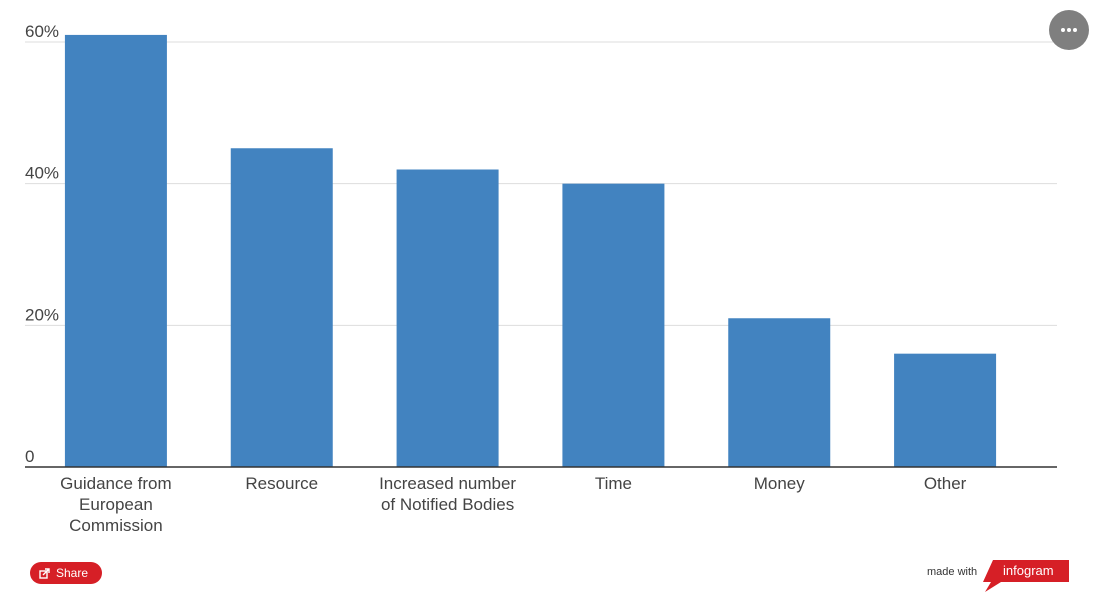 This screenshot has width=1099, height=603. I want to click on y-tick-label: 0, so click(29, 456).